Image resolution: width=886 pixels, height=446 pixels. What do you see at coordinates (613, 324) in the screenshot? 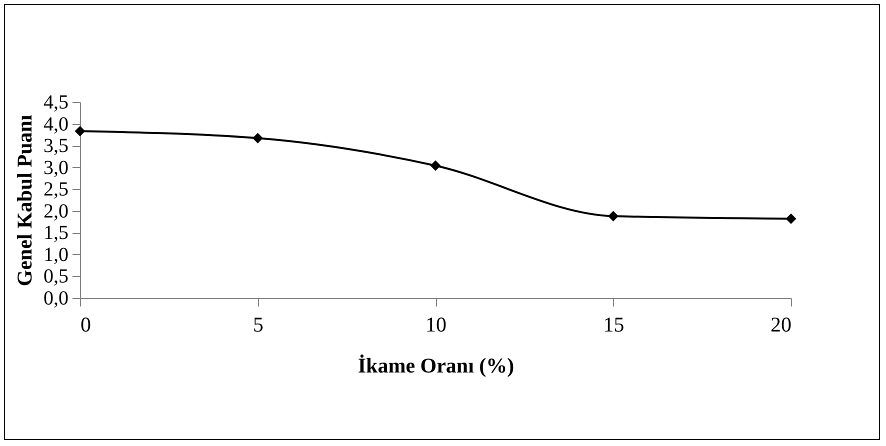
I see `x-tick-label: 15` at bounding box center [613, 324].